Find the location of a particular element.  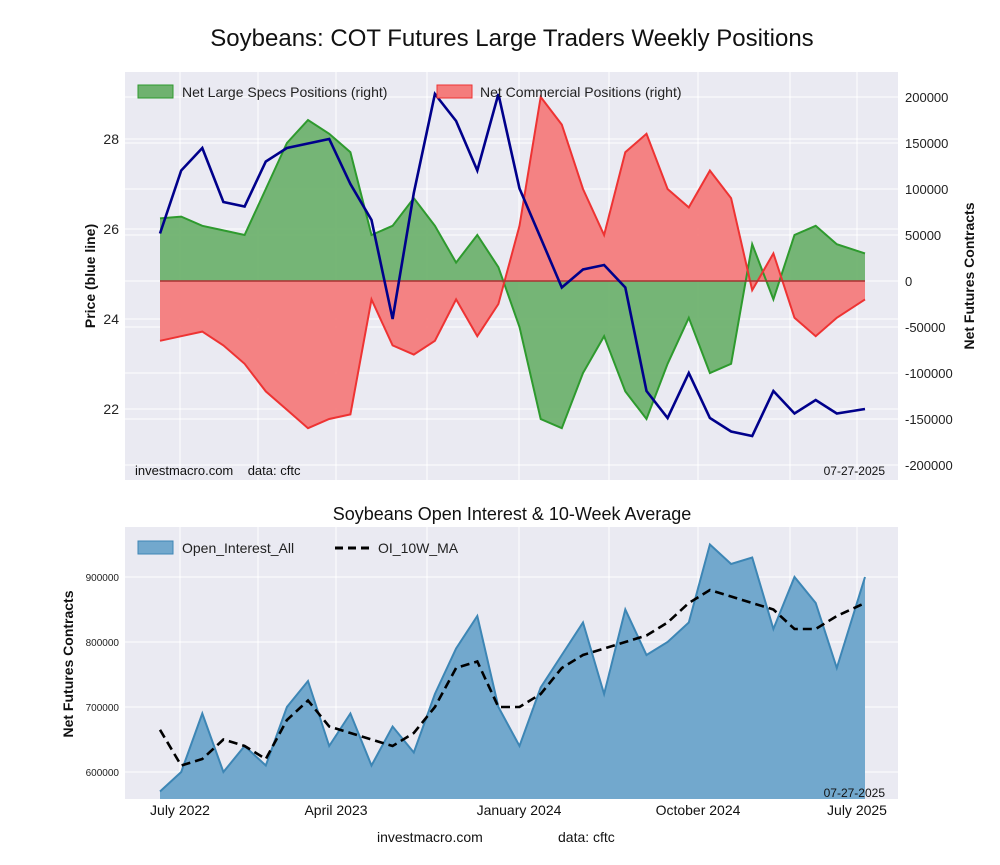

bottom-x-tick: October 2024 is located at coordinates (698, 810).